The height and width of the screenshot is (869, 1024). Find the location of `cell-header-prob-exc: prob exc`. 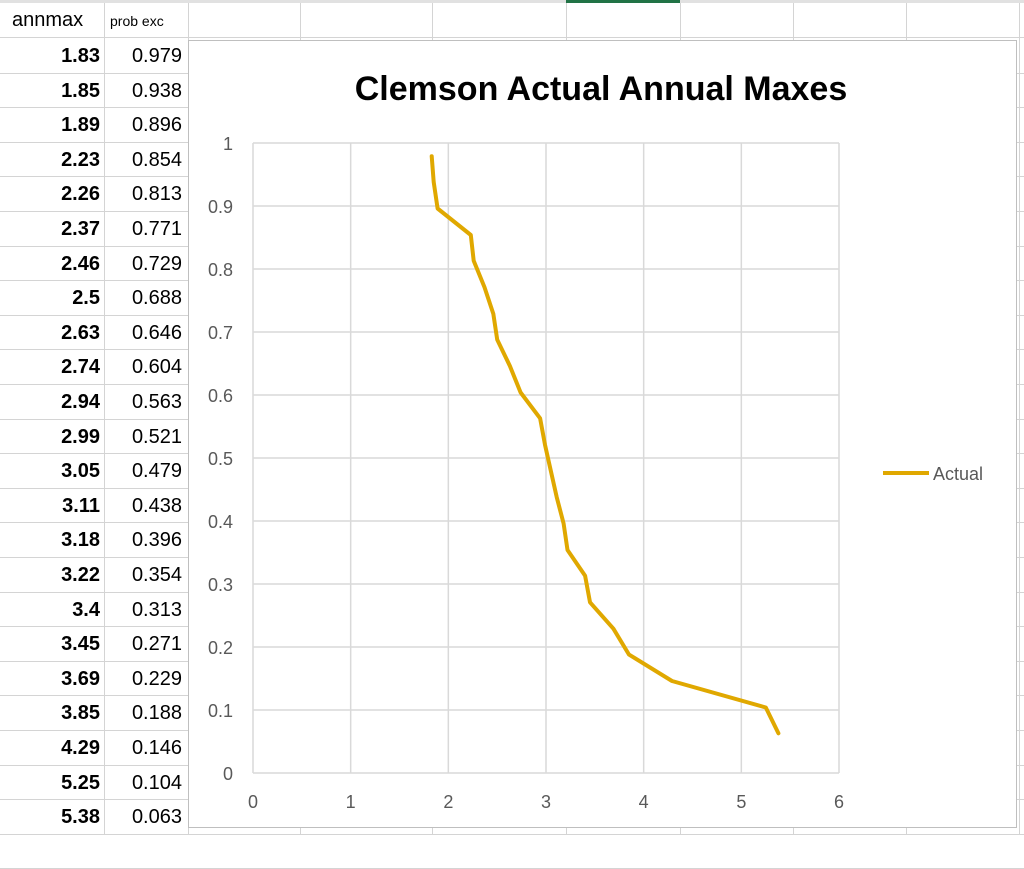

cell-header-prob-exc: prob exc is located at coordinates (137, 21).